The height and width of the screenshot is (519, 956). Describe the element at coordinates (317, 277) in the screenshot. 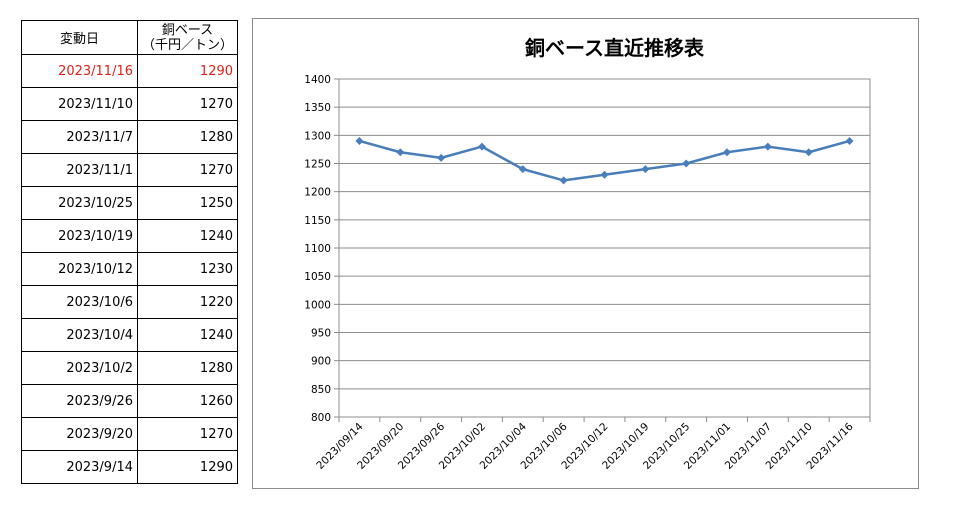

I see `y-tick-label: 1050` at that location.